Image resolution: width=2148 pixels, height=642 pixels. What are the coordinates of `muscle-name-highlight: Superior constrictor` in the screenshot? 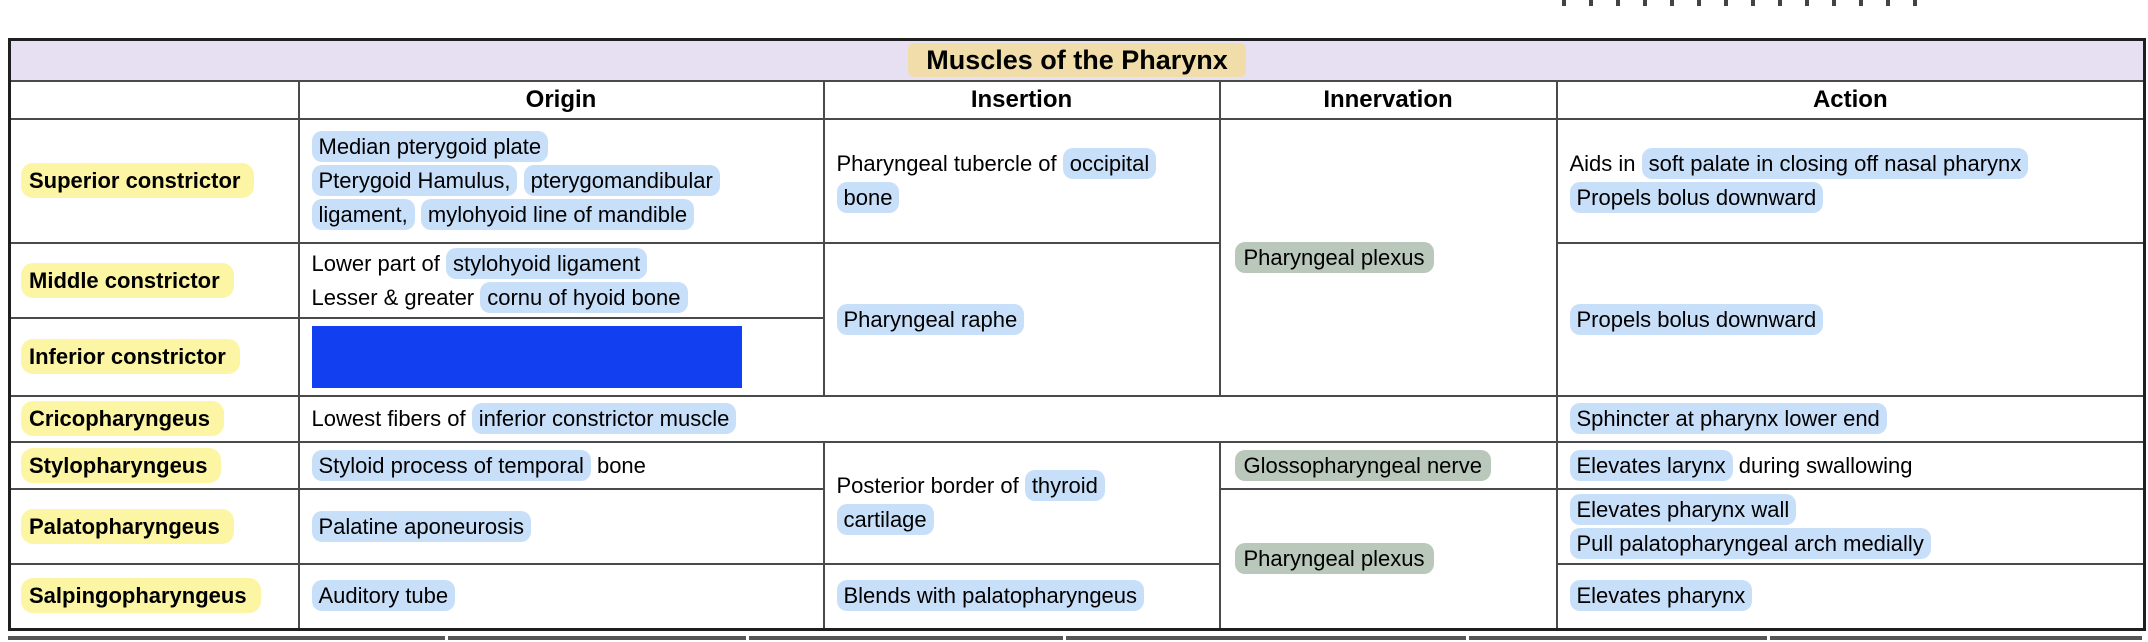 It's located at (138, 180).